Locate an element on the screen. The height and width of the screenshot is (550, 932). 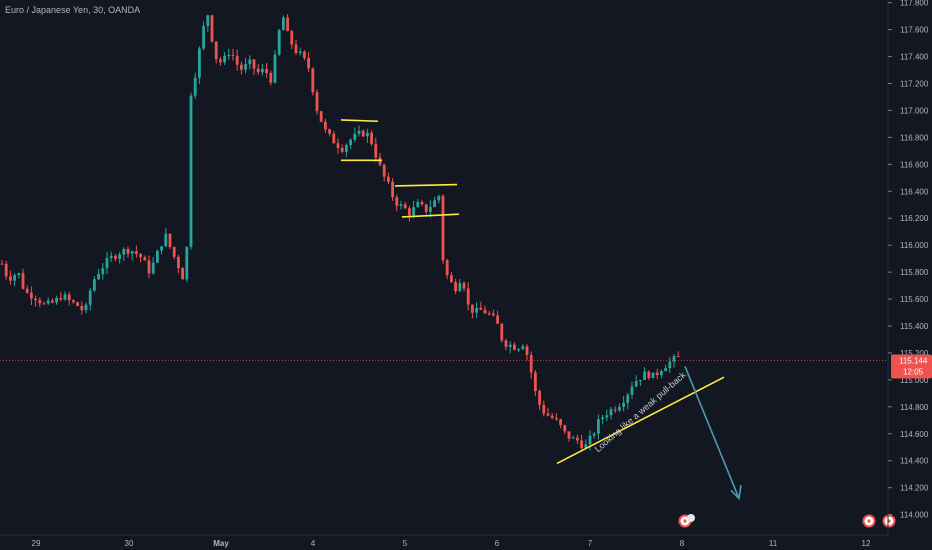
price-tick-label: 115.600 is located at coordinates (914, 299).